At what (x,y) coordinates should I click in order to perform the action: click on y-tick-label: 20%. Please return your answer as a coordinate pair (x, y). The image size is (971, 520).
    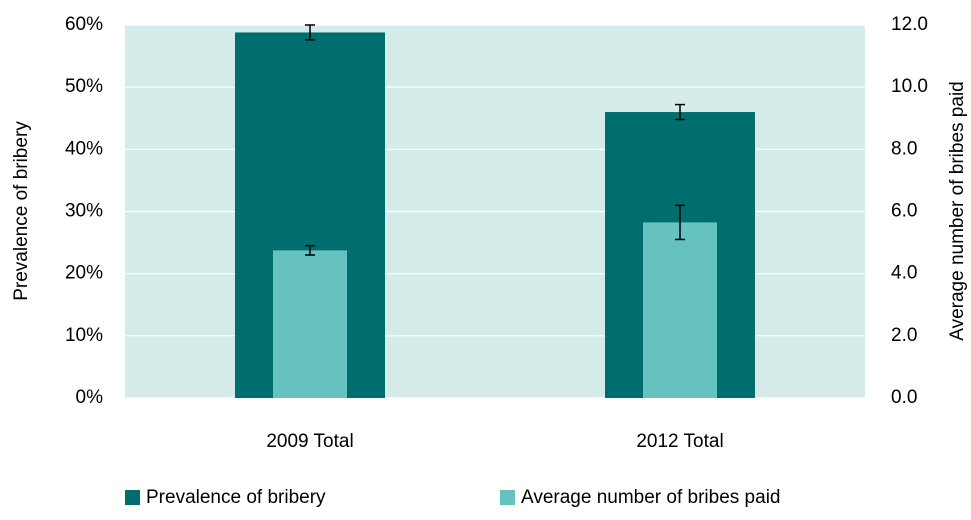
    Looking at the image, I should click on (84, 273).